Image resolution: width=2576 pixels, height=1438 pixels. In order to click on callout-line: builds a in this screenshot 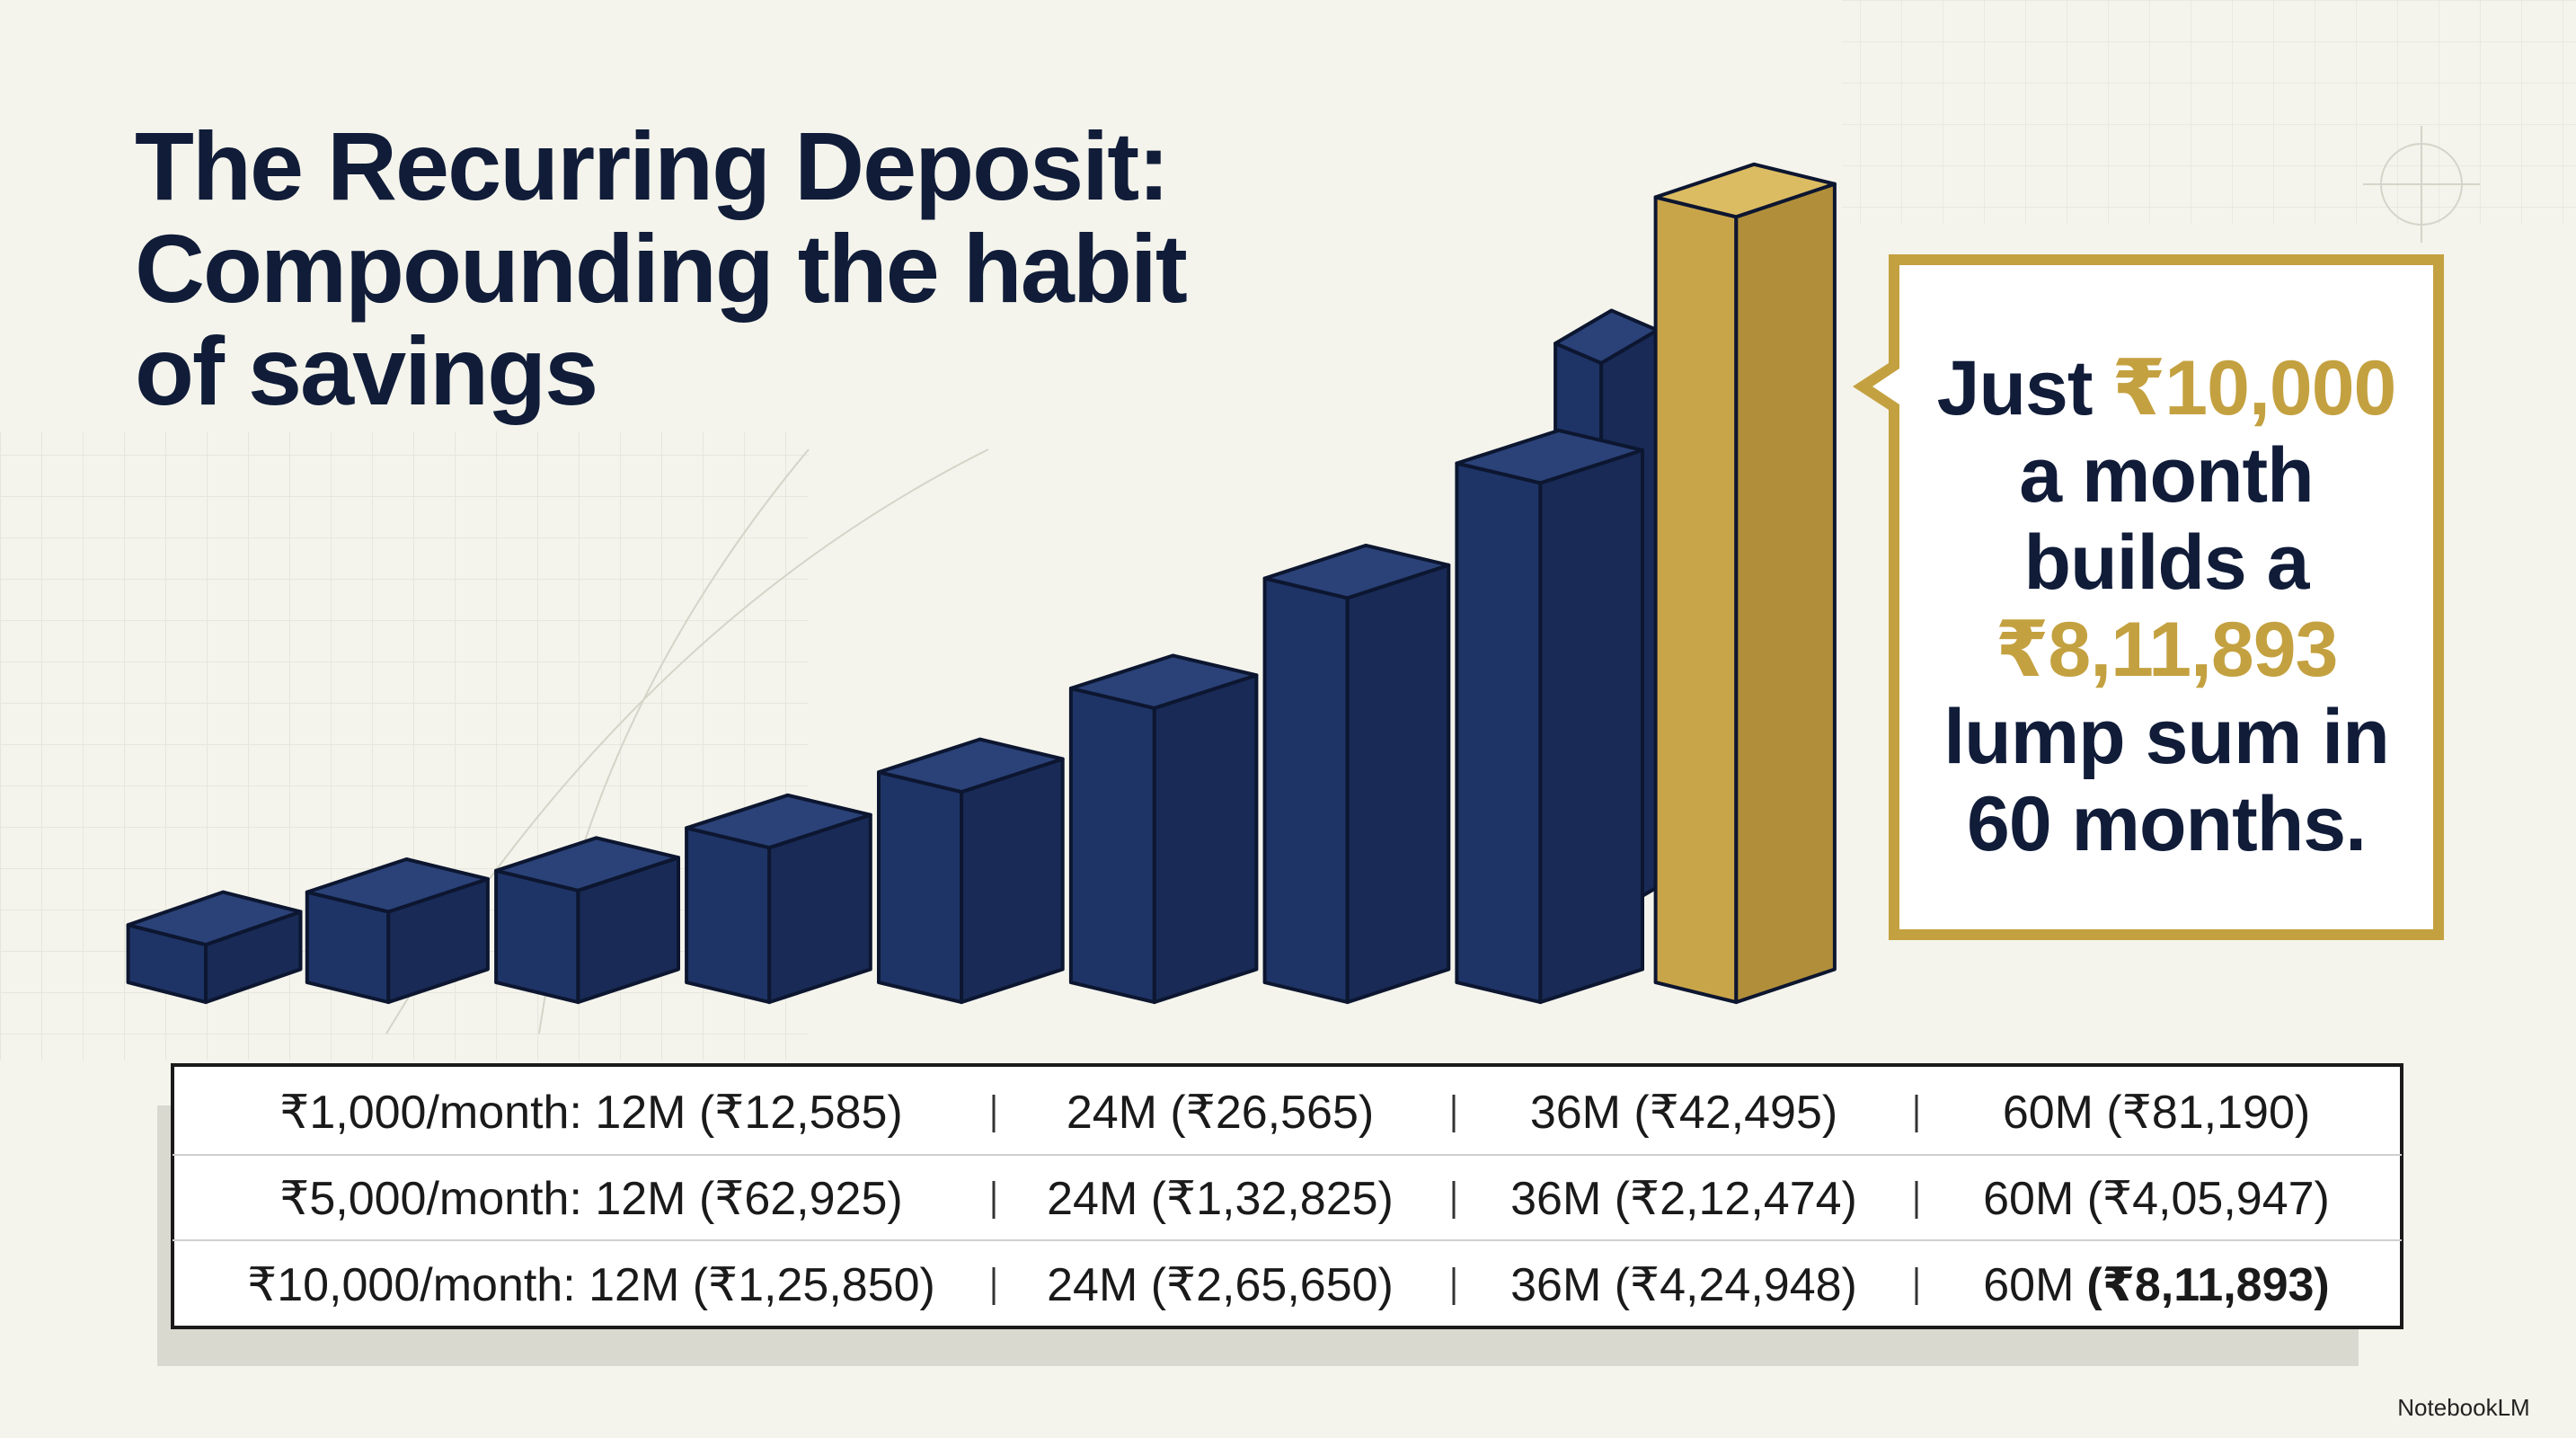, I will do `click(2167, 562)`.